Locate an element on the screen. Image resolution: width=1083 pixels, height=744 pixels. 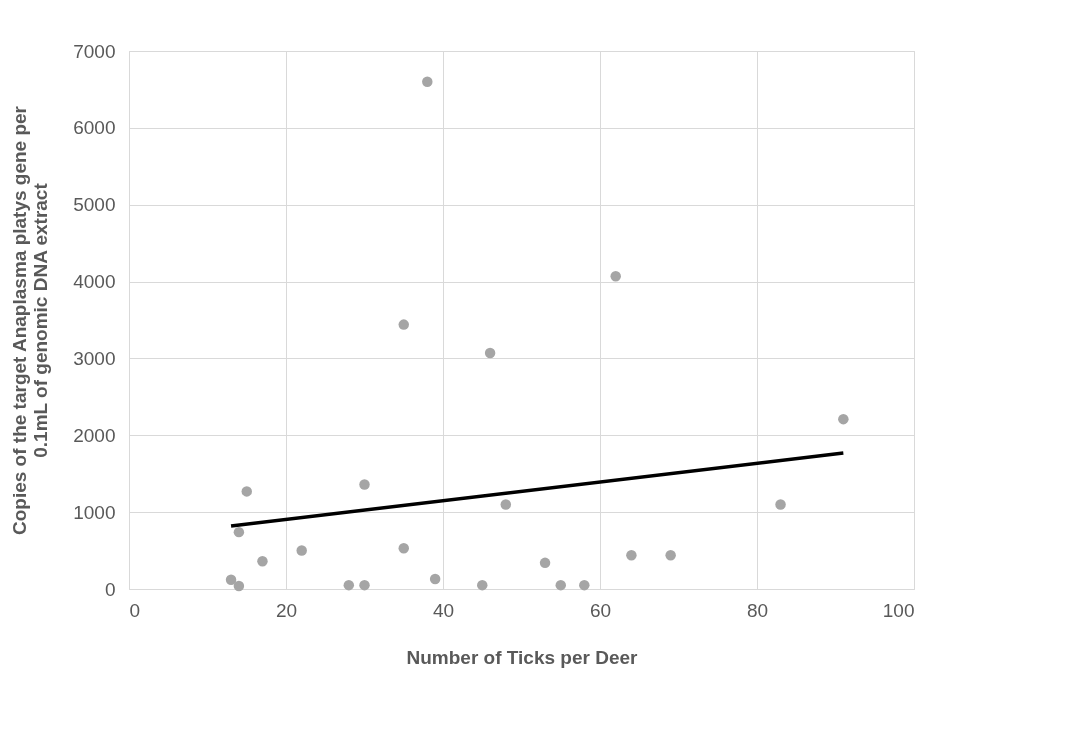
x-axis-title: Number of Ticks per Deer is located at coordinates (522, 657).